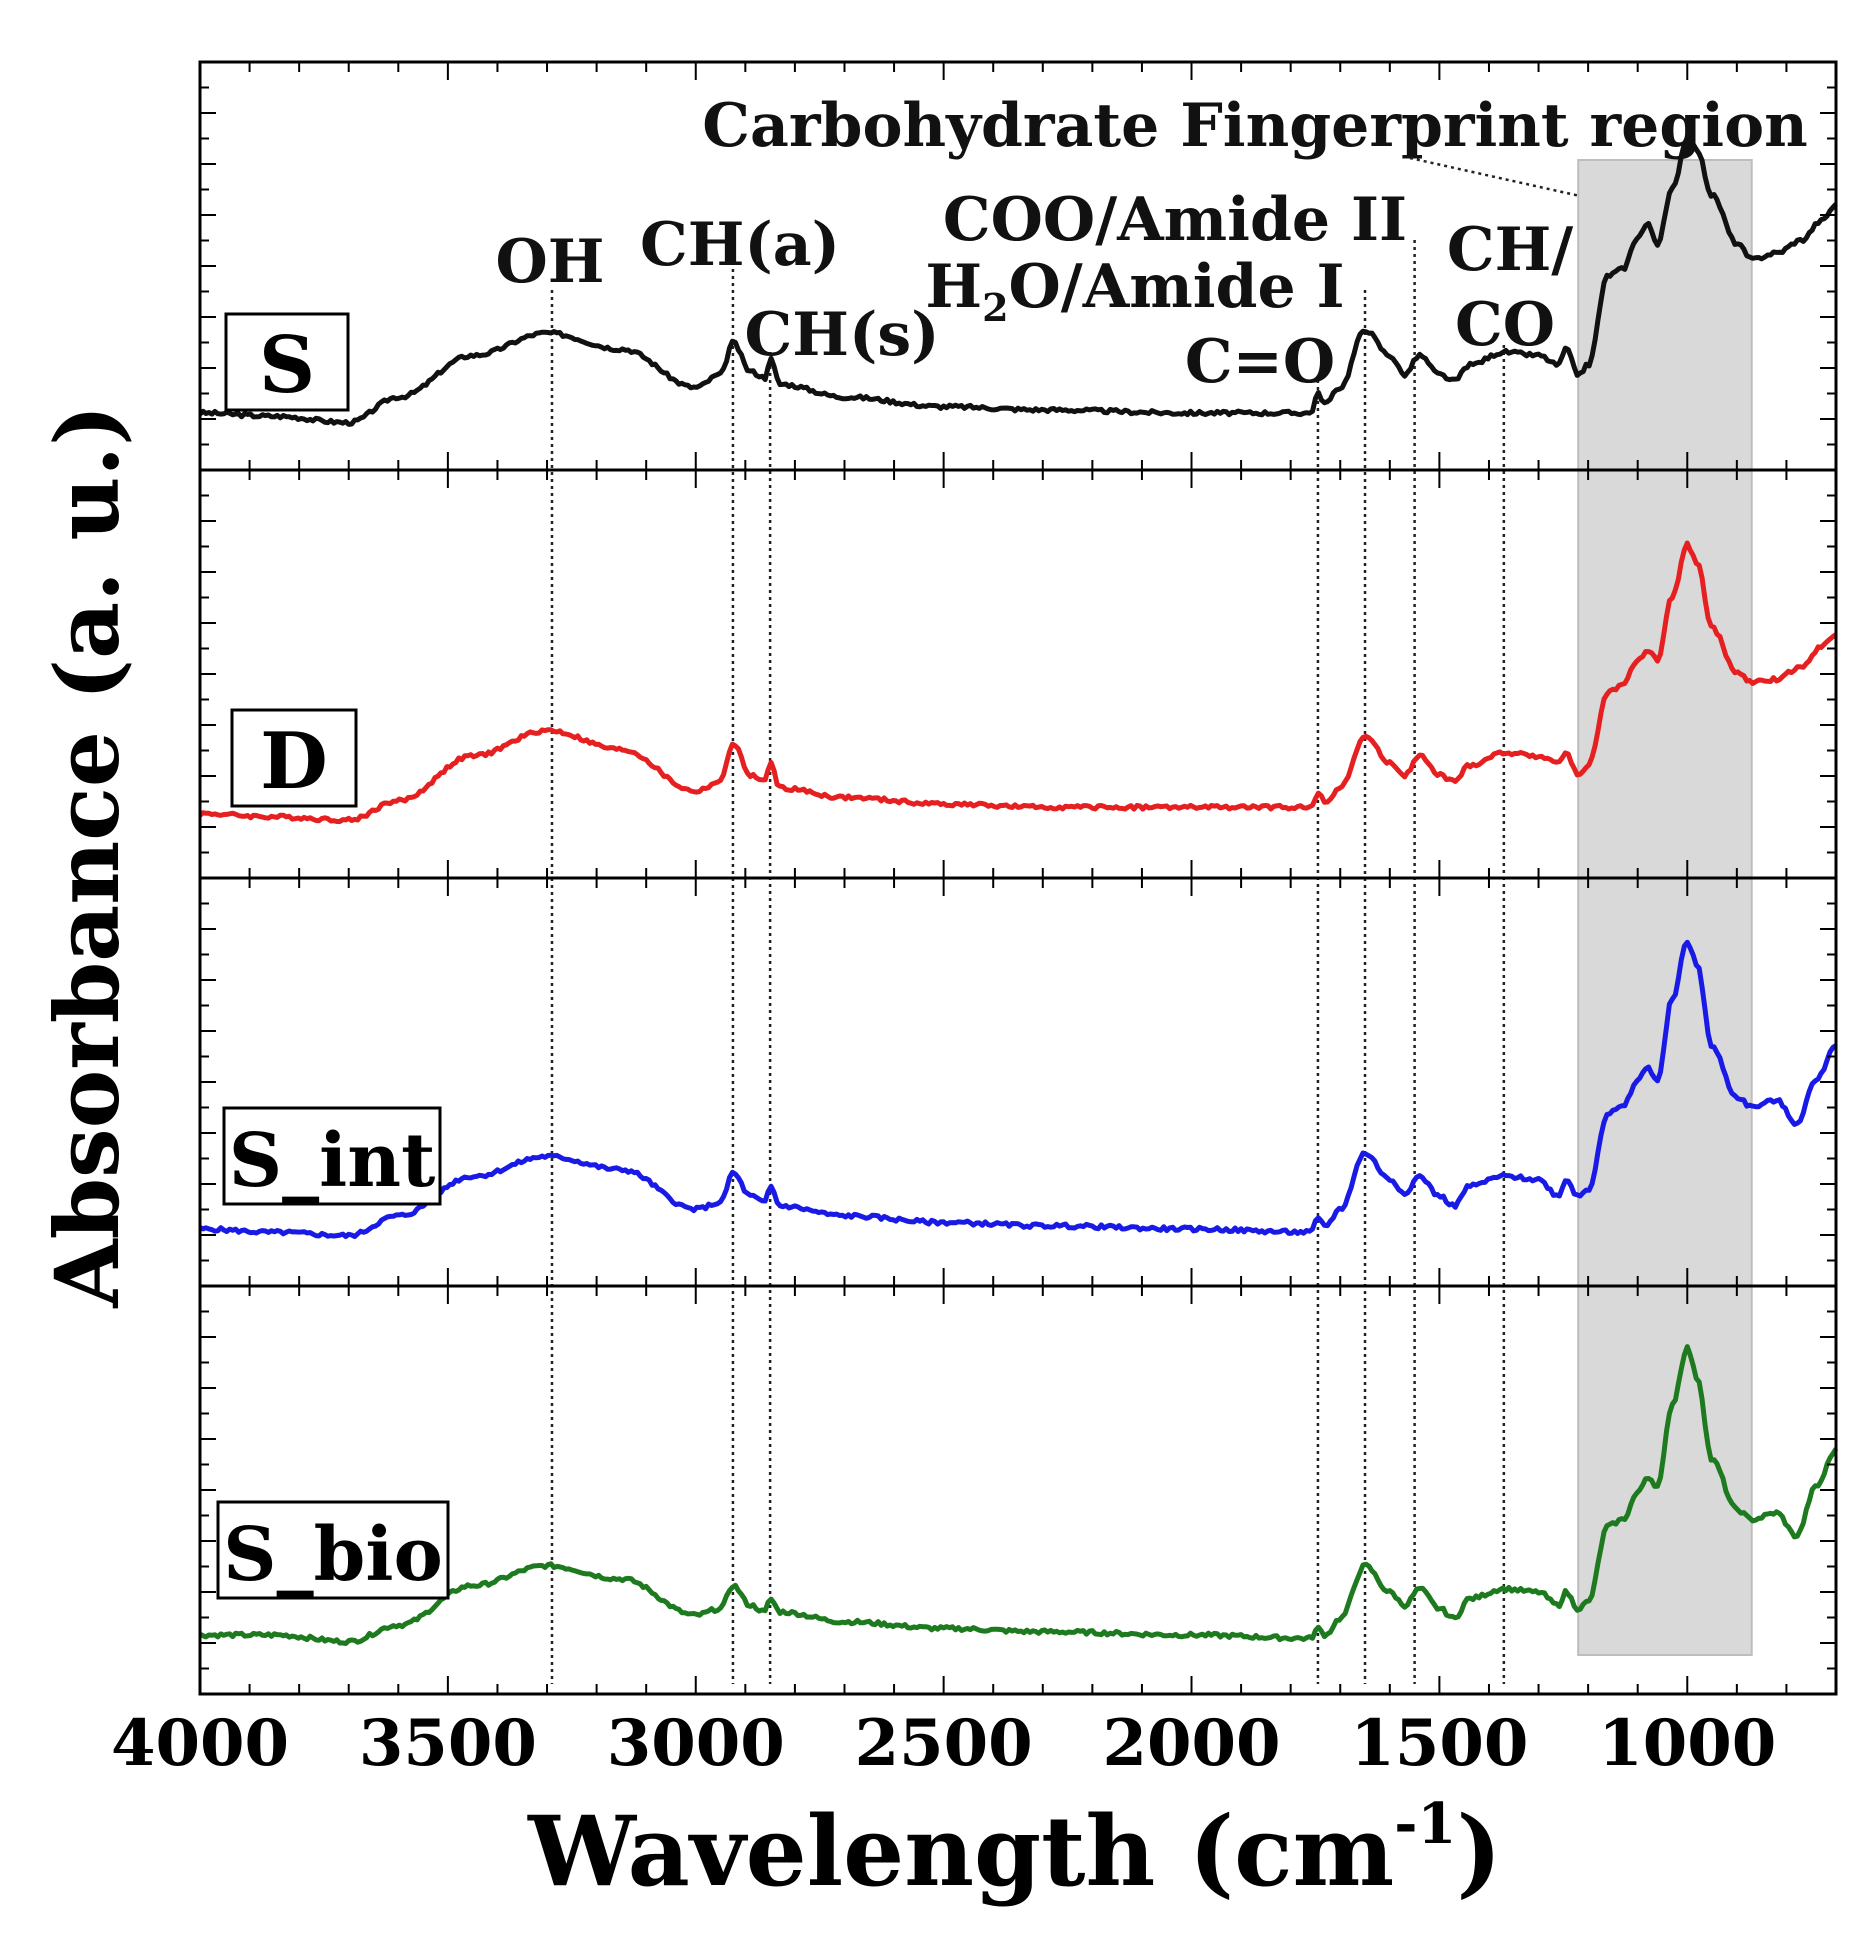 The width and height of the screenshot is (1876, 1938). I want to click on x-tick-label-4000: 4000, so click(200, 1743).